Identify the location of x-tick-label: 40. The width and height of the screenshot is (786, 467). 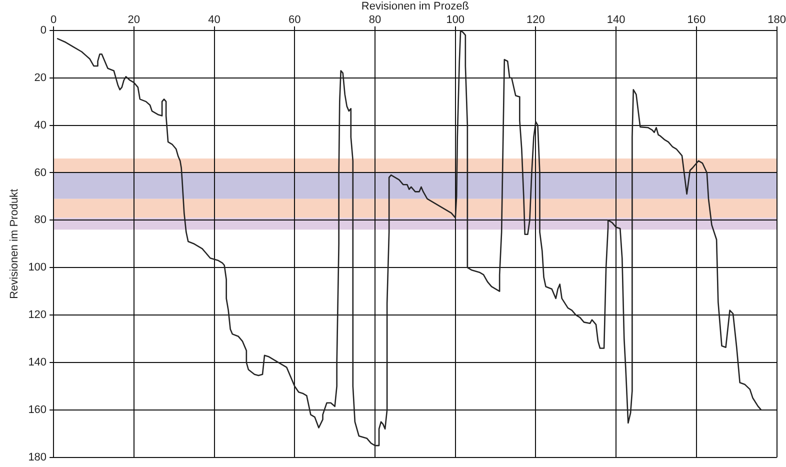
(214, 20).